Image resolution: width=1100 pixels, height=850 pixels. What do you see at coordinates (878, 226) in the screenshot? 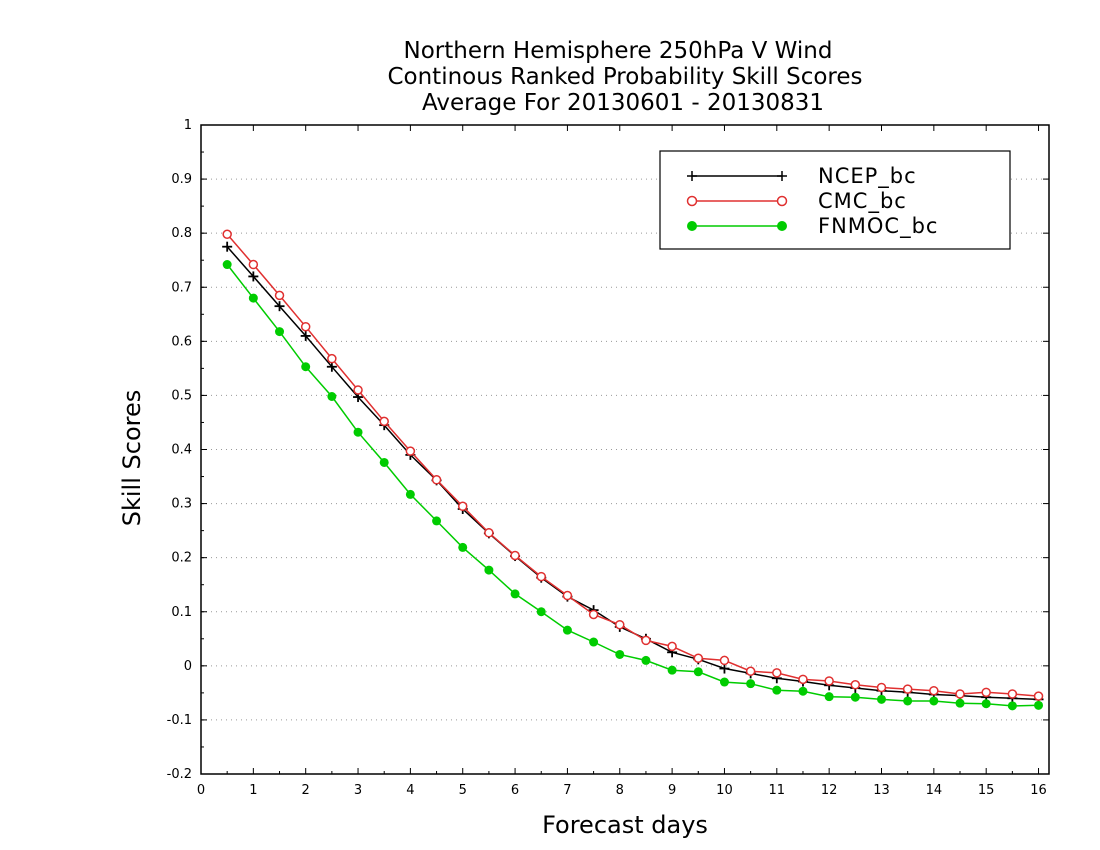
I see `legend-label-fnmoc: FNMOC_bc` at bounding box center [878, 226].